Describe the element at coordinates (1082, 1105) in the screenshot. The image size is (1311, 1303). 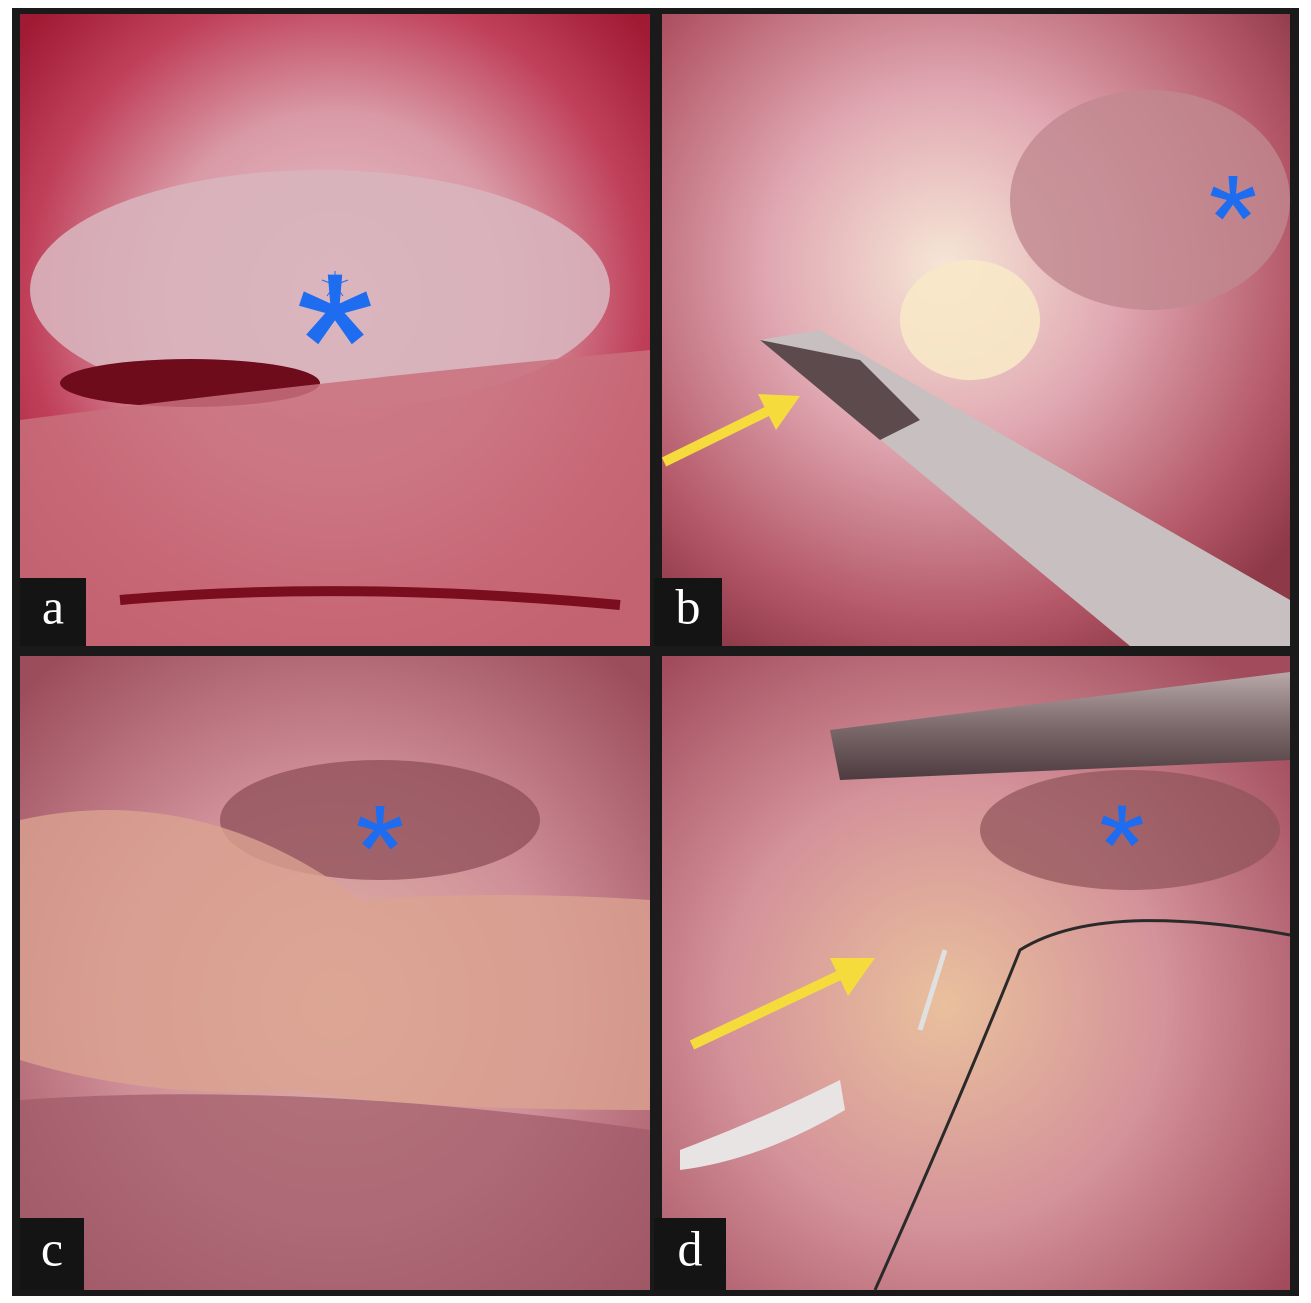
I see `suture` at that location.